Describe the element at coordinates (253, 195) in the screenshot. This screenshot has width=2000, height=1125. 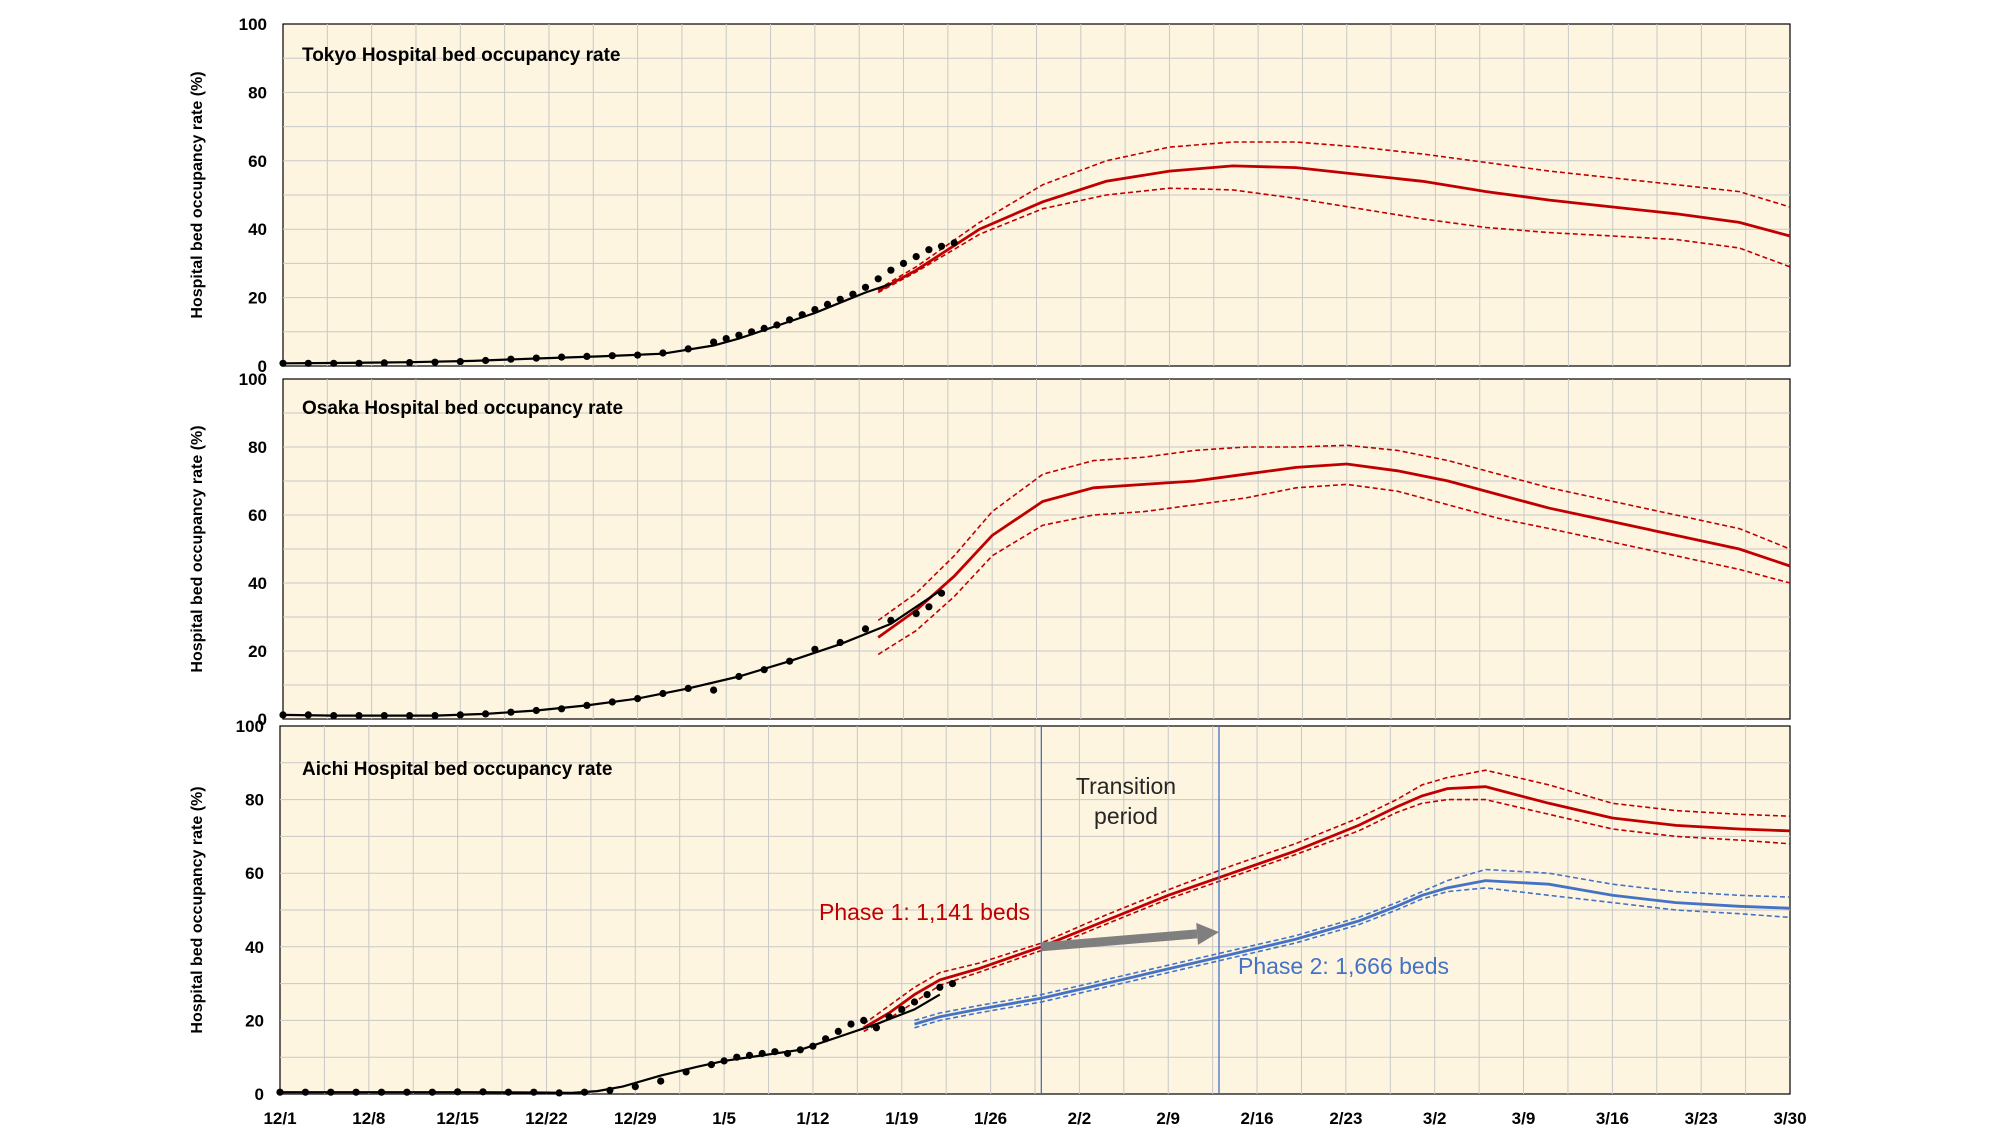
I see `tokyo-y-ticks: 0 20 40 60 80 100` at that location.